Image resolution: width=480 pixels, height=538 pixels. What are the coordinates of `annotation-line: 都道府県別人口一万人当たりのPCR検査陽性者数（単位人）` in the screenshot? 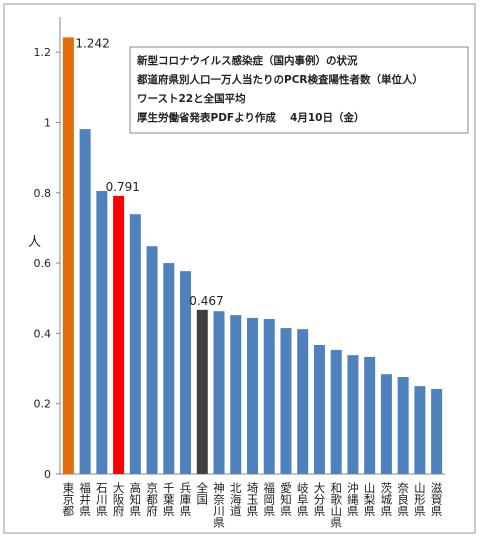 It's located at (279, 79).